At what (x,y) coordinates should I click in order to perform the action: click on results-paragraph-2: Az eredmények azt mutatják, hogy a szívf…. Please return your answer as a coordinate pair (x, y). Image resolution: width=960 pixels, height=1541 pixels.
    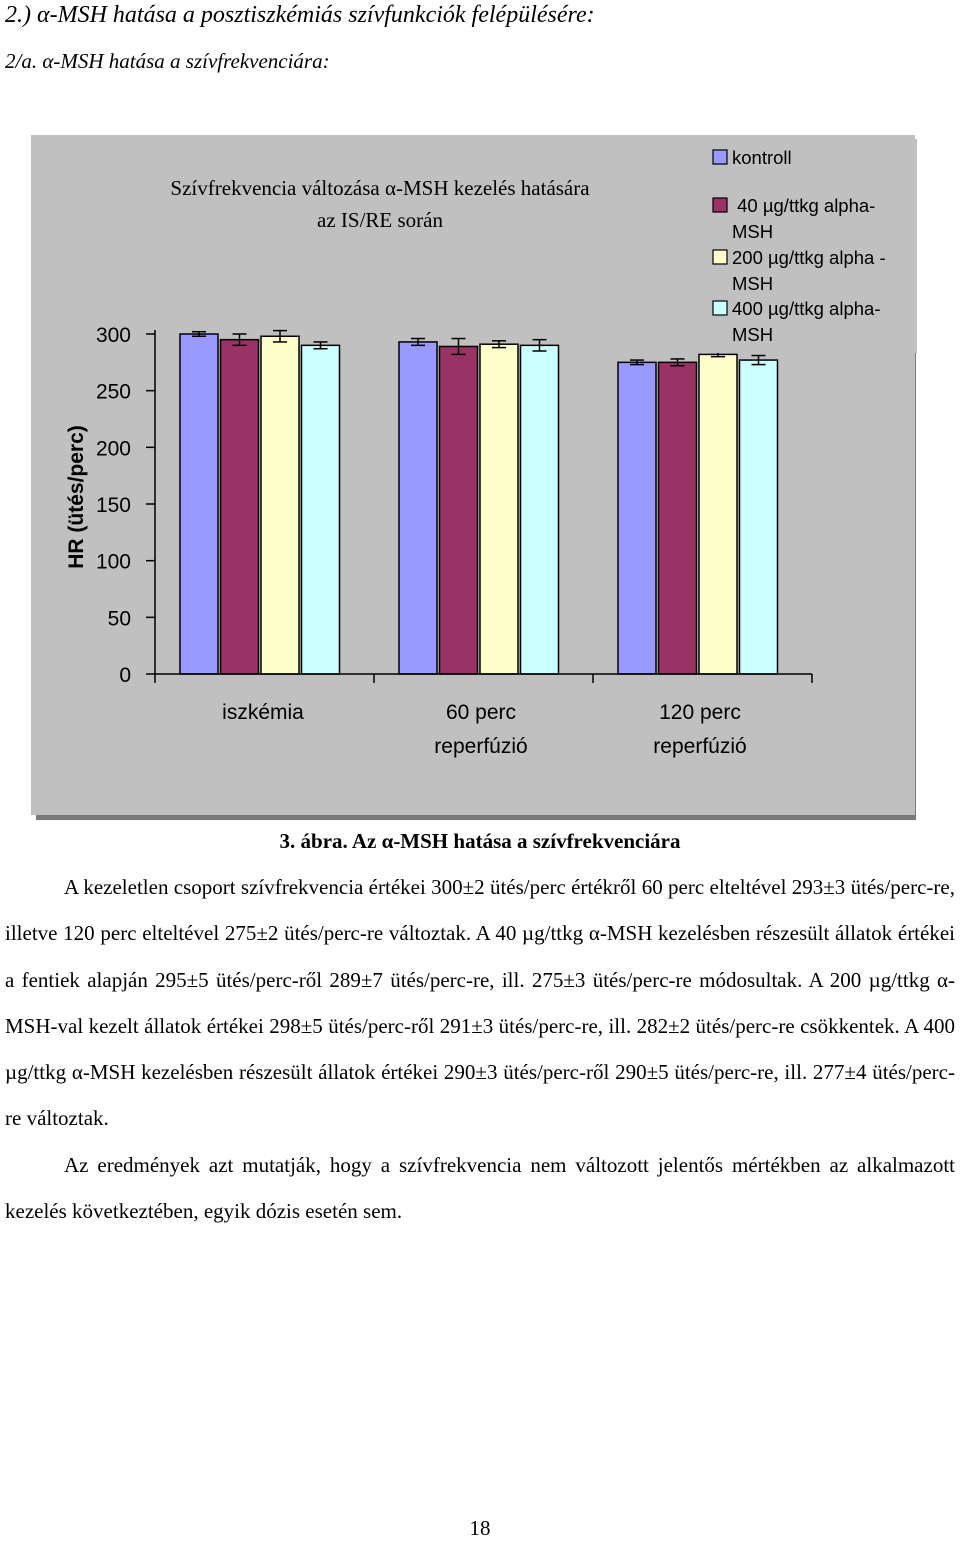
    Looking at the image, I should click on (480, 1188).